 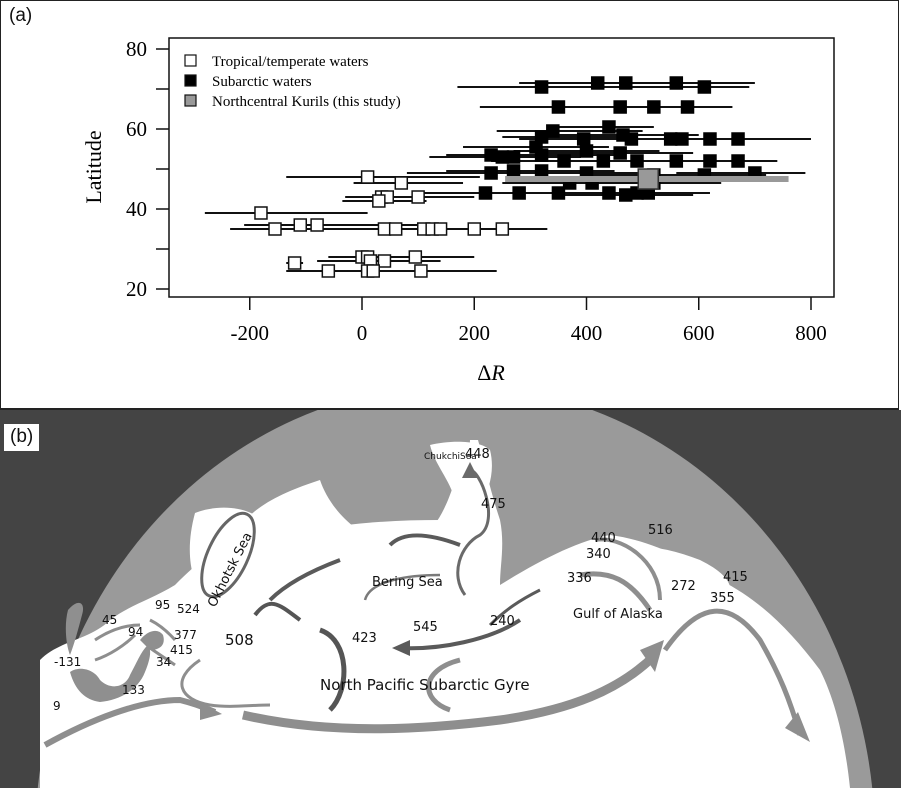 I want to click on bering-sea, so click(x=384, y=580).